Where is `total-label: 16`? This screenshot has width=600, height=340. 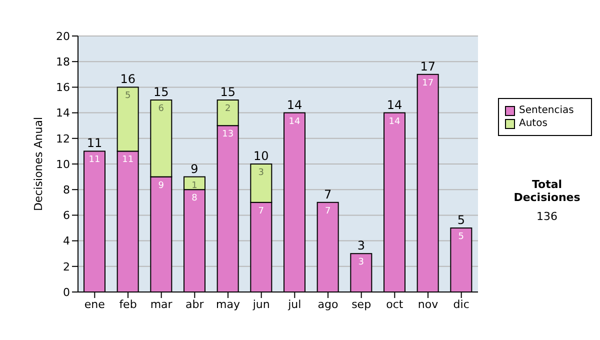
total-label: 16 is located at coordinates (128, 79).